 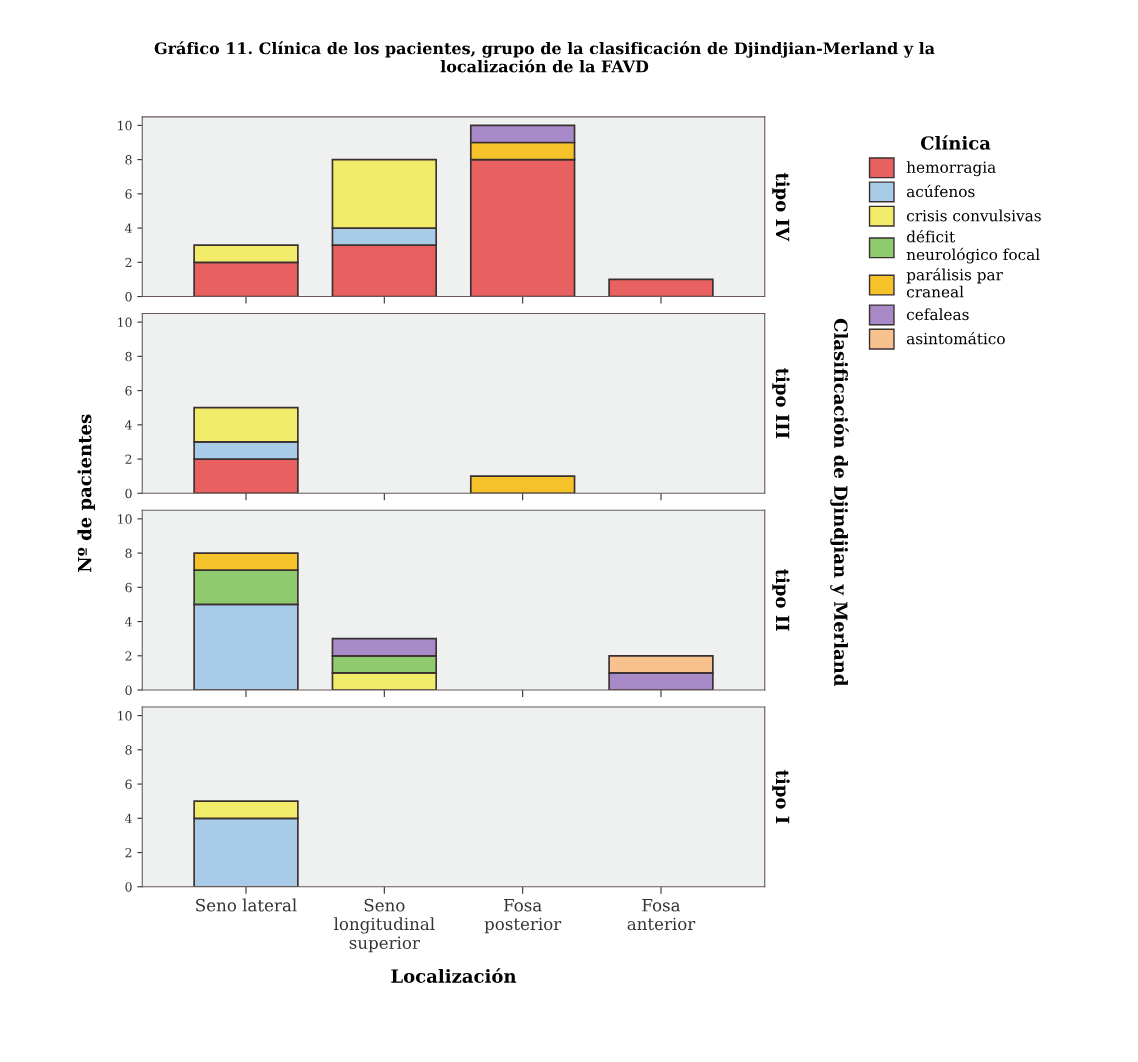 What do you see at coordinates (454, 975) in the screenshot?
I see `x-axis-title: Localización` at bounding box center [454, 975].